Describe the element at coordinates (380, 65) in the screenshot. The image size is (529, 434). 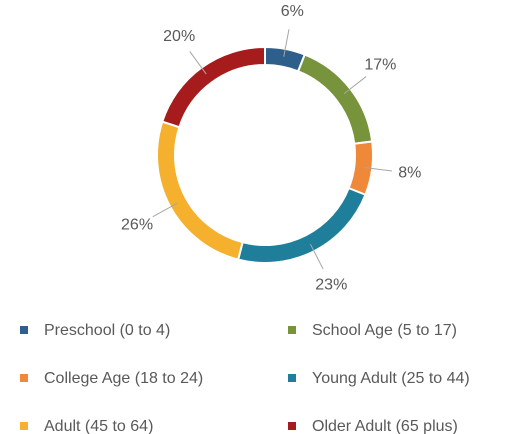
I see `data-label: 17%` at that location.